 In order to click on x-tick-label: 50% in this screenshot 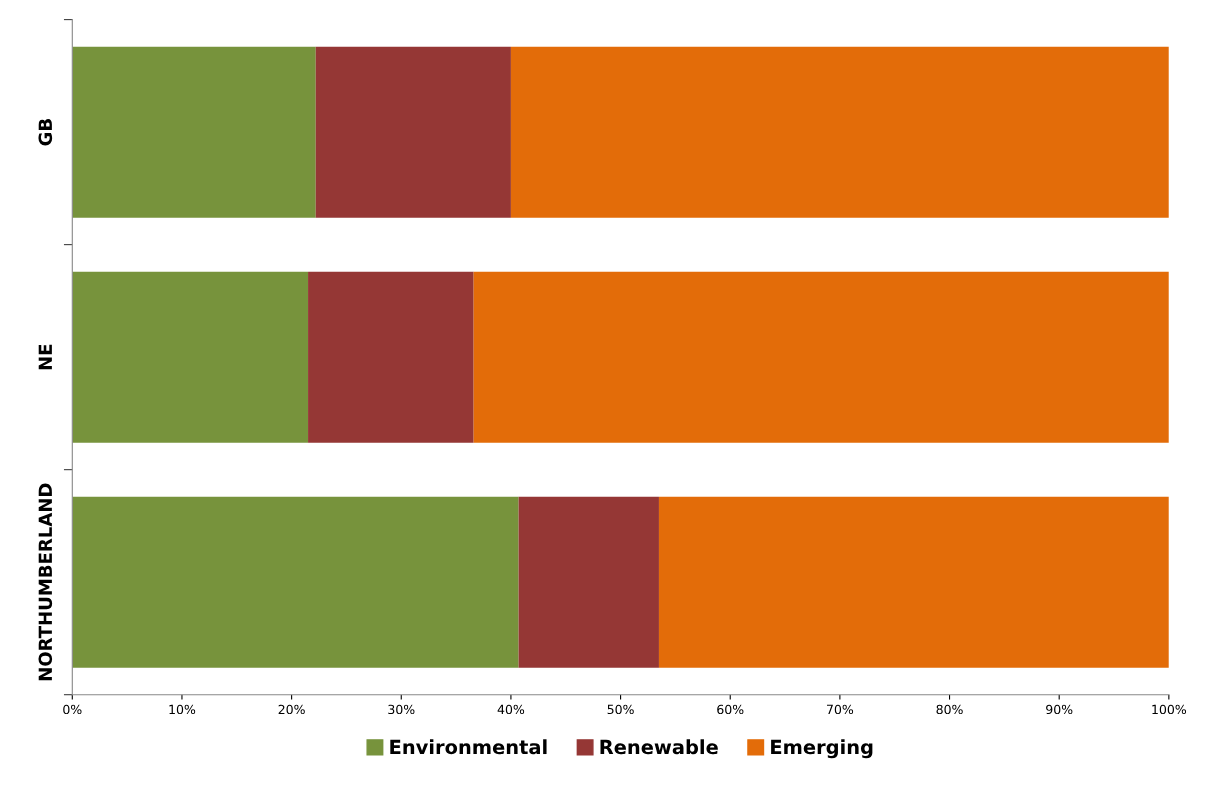, I will do `click(620, 709)`.